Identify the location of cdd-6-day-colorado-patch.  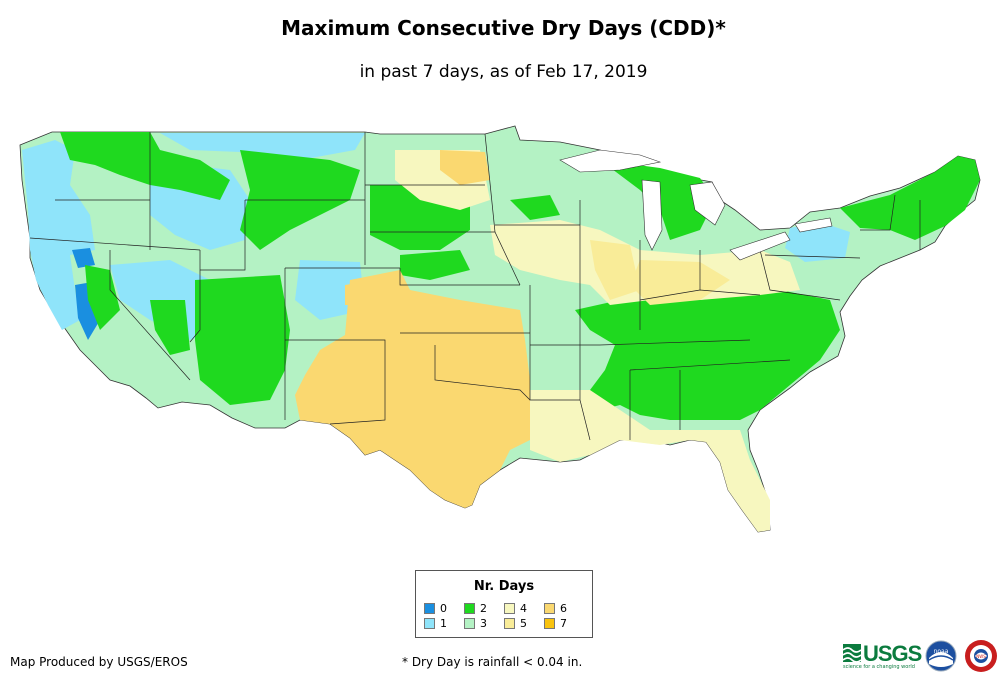
(360, 292).